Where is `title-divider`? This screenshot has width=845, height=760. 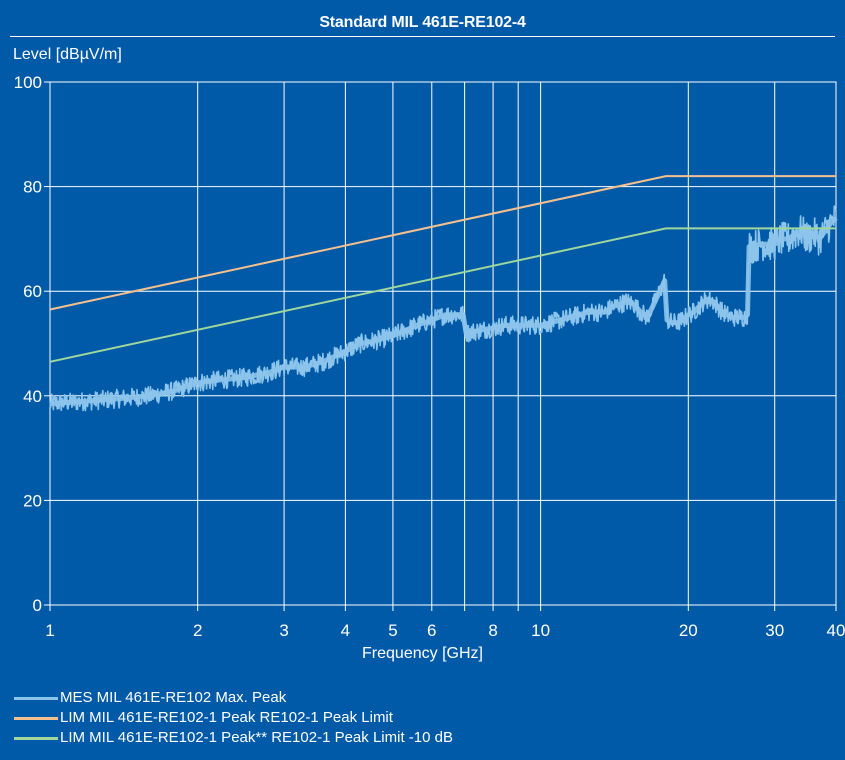 title-divider is located at coordinates (422, 36).